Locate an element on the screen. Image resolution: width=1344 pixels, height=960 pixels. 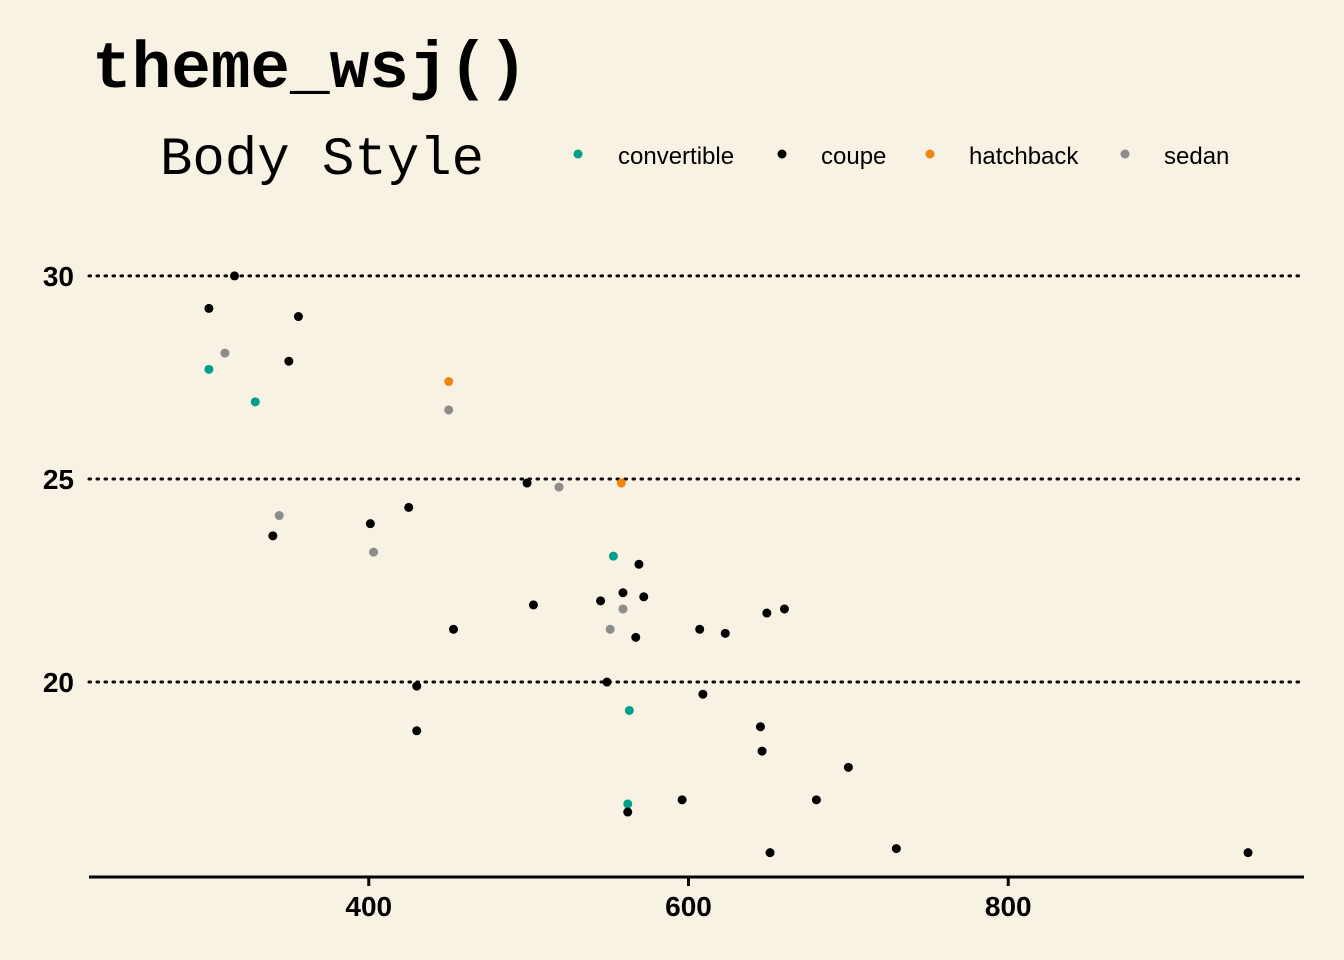
legend-label-sedan: sedan is located at coordinates (1196, 156).